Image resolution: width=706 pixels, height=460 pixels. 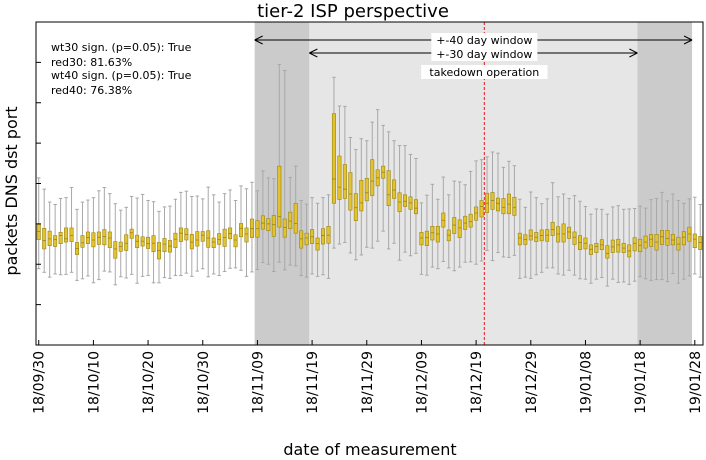 What do you see at coordinates (665, 183) in the screenshot?
I see `window-40-right-band` at bounding box center [665, 183].